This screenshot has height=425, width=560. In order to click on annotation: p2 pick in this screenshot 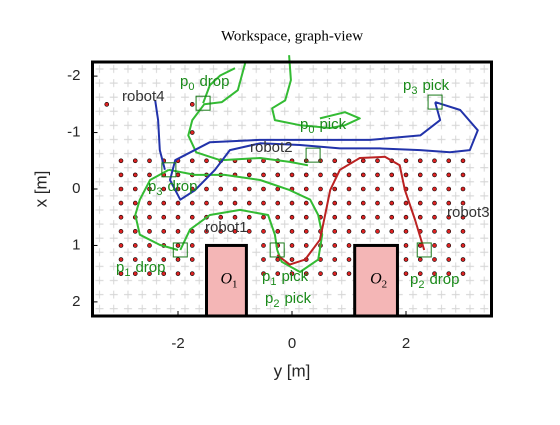, I will do `click(288, 300)`.